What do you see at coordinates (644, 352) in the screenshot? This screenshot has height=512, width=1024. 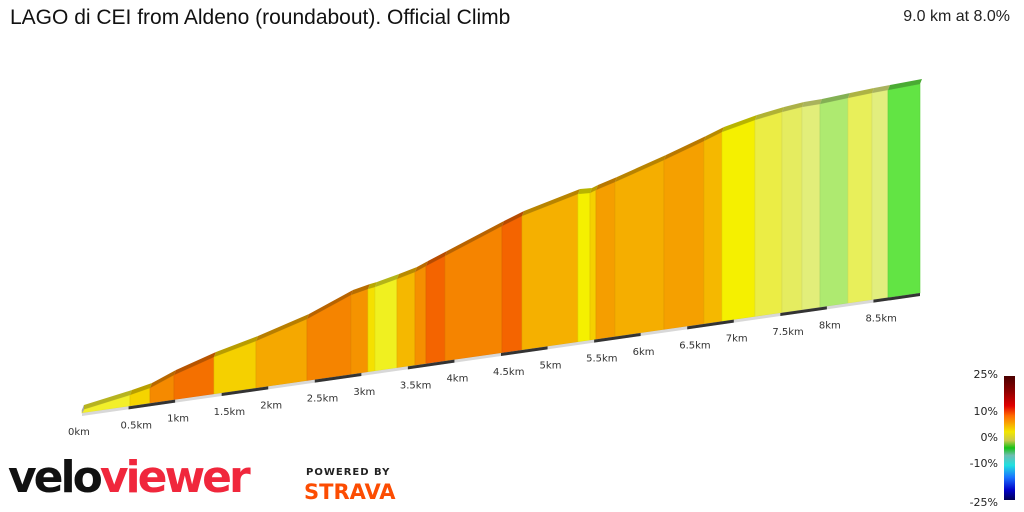 I see `distance-tick-label: 6km` at bounding box center [644, 352].